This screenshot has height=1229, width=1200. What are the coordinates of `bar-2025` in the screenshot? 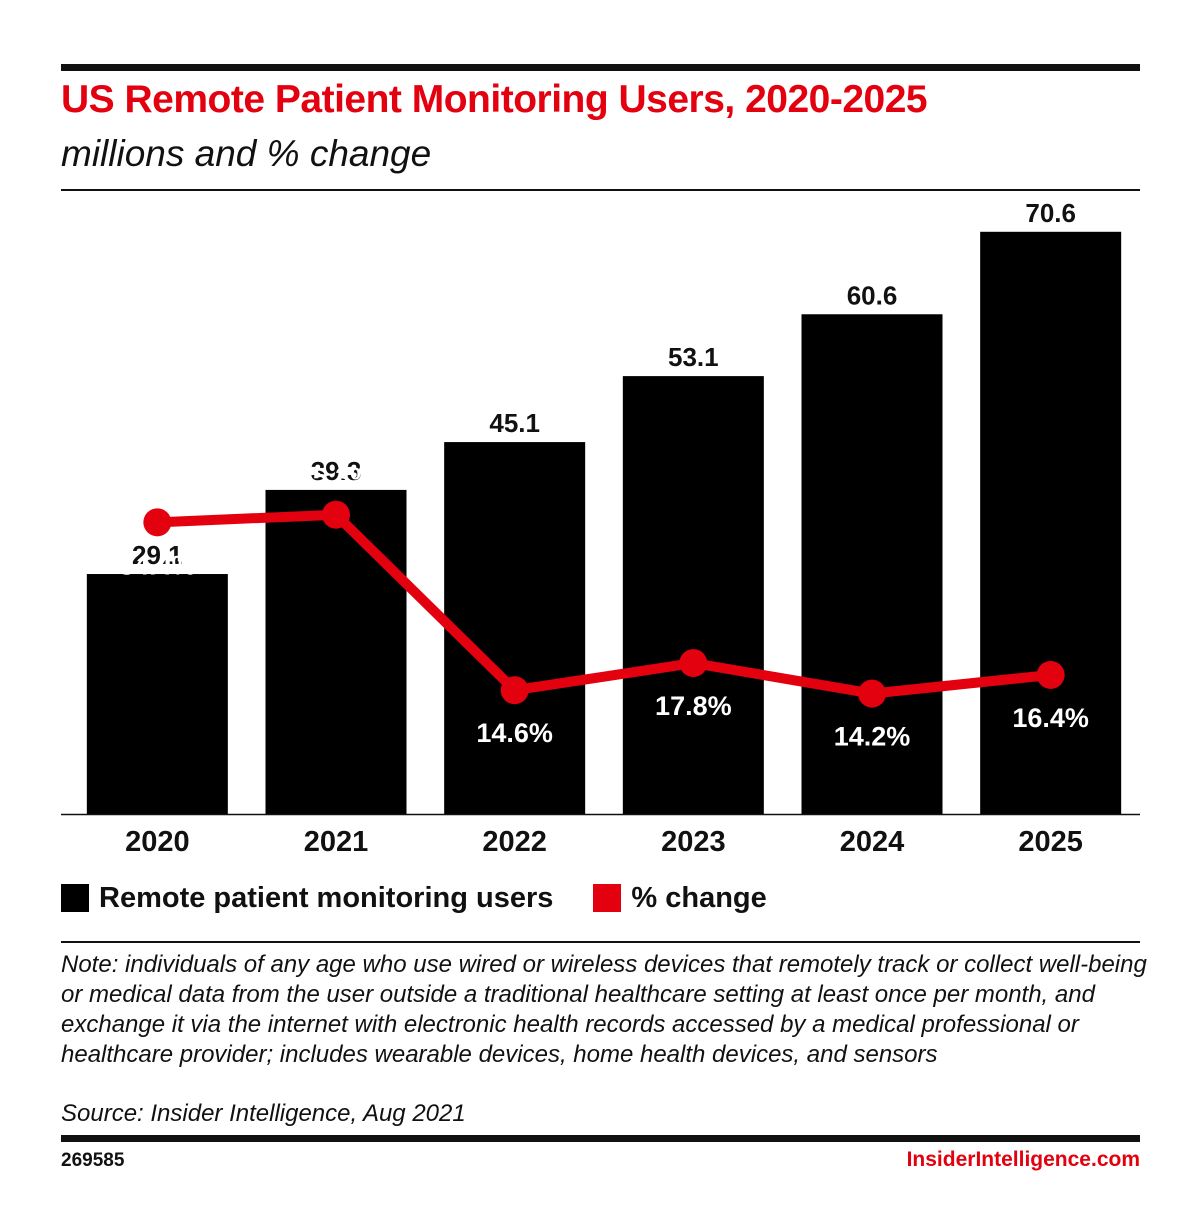 It's located at (1051, 523).